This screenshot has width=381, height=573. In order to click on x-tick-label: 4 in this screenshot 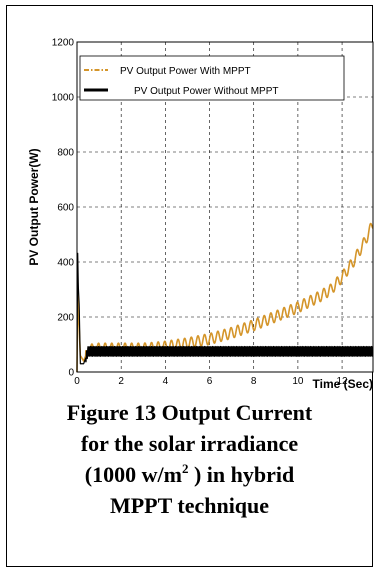, I will do `click(166, 381)`.